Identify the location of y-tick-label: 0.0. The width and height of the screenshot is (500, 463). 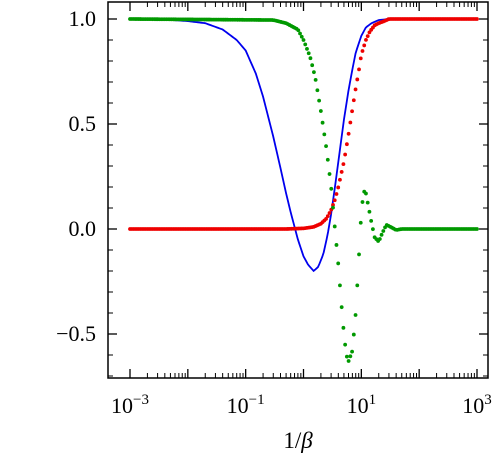
(83, 228).